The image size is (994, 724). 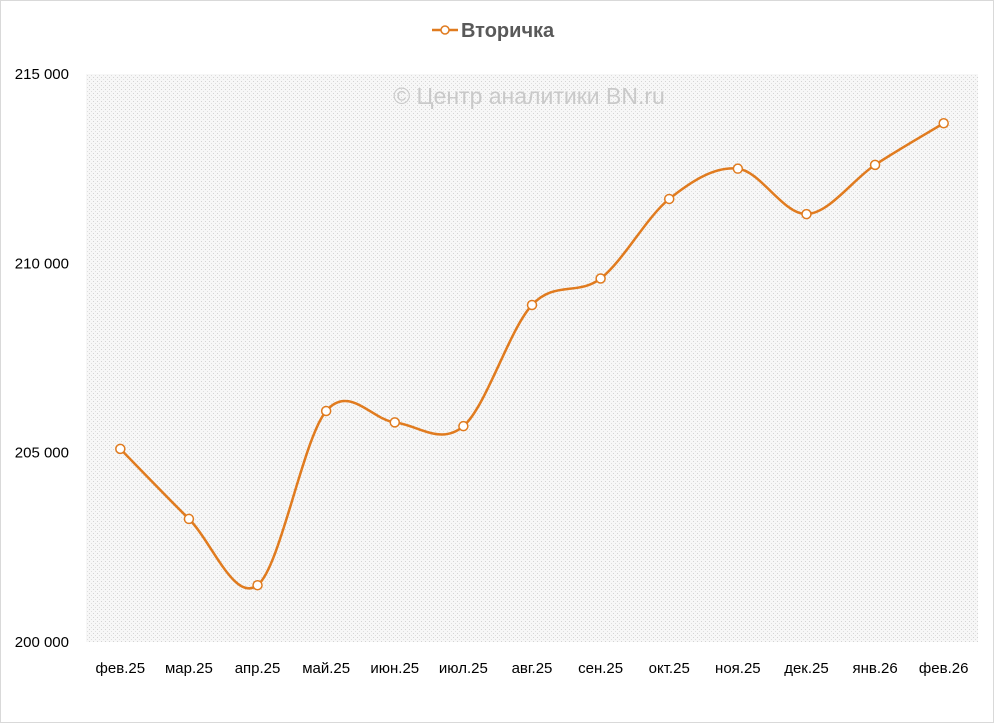 What do you see at coordinates (445, 30) in the screenshot?
I see `legend-point-marker` at bounding box center [445, 30].